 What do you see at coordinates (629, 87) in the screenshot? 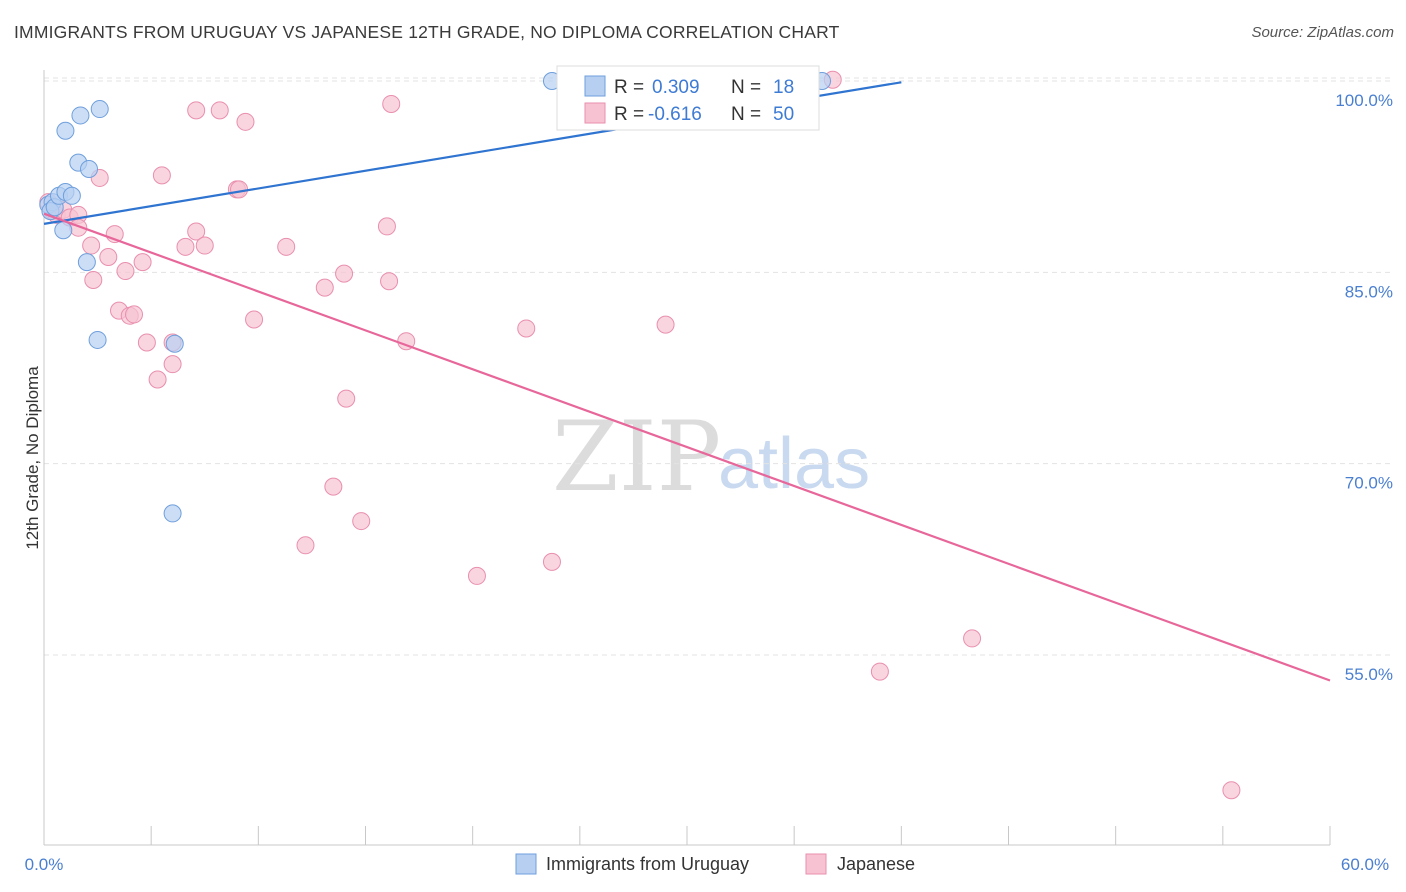
I see `stats-r-label-uruguay: R =` at bounding box center [629, 87].